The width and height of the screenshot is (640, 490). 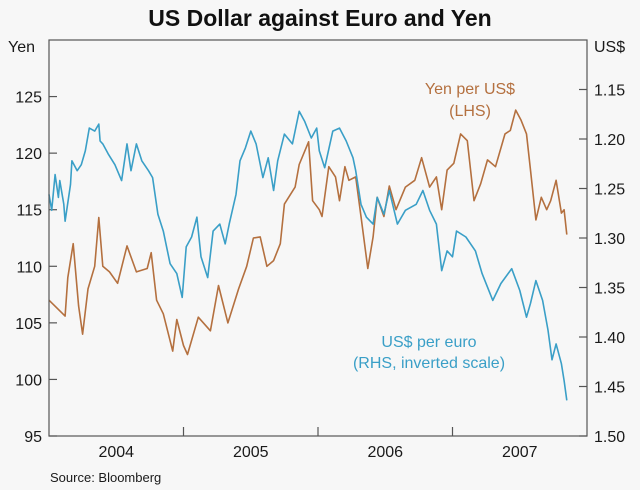 What do you see at coordinates (28, 98) in the screenshot?
I see `left-tick-label: 125` at bounding box center [28, 98].